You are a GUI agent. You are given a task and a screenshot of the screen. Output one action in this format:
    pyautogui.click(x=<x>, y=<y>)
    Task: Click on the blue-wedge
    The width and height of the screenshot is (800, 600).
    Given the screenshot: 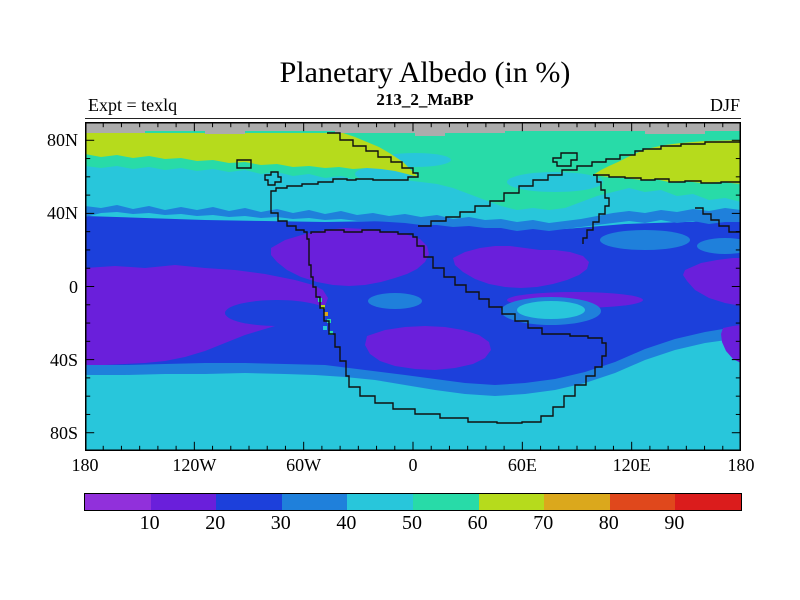 What is the action you would take?
    pyautogui.click(x=277, y=313)
    